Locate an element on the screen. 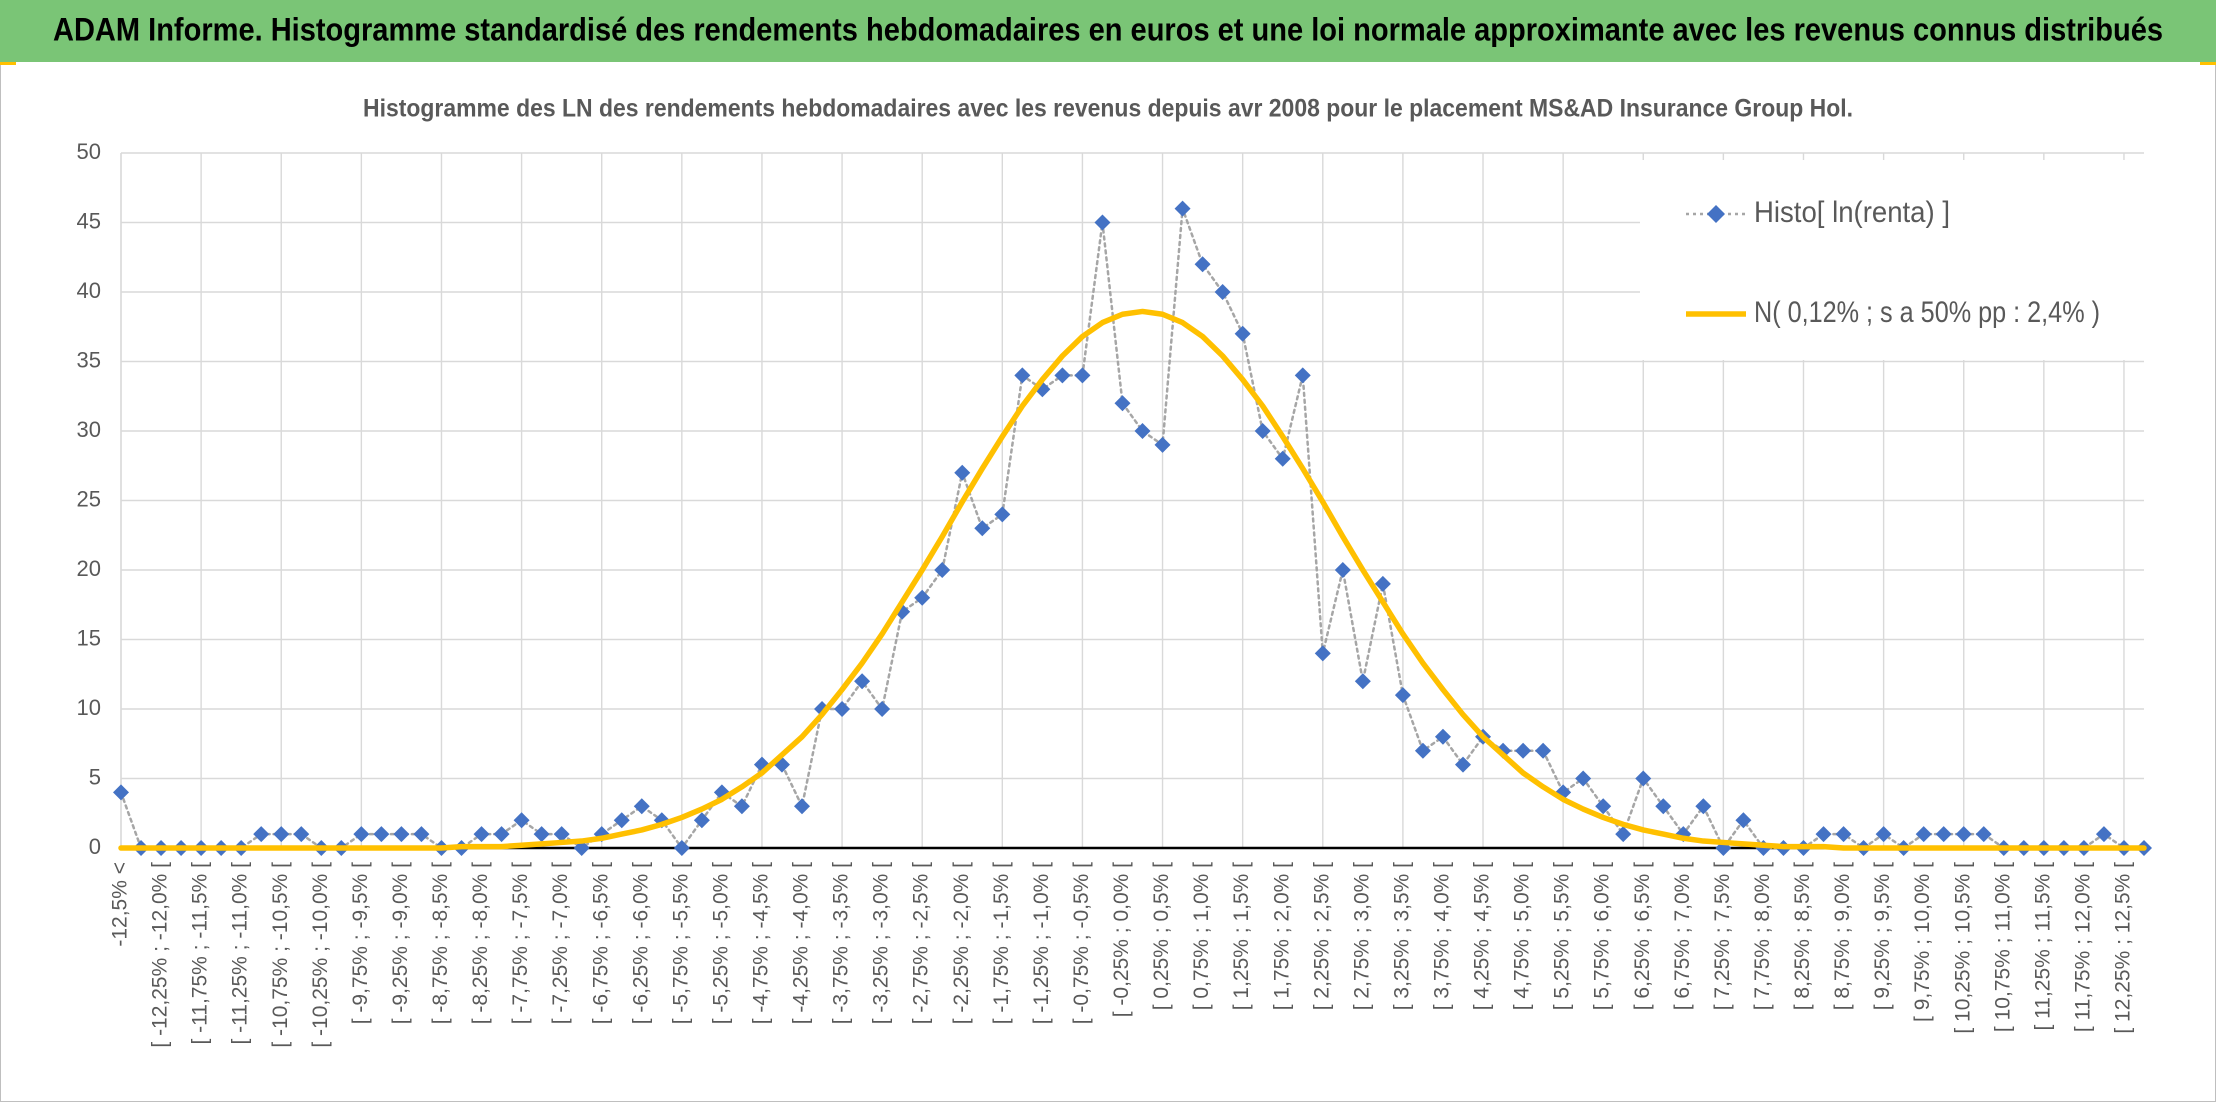 This screenshot has width=2216, height=1102. x-tick-label: [ 10,75% ; 11,0% [ is located at coordinates (2002, 947).